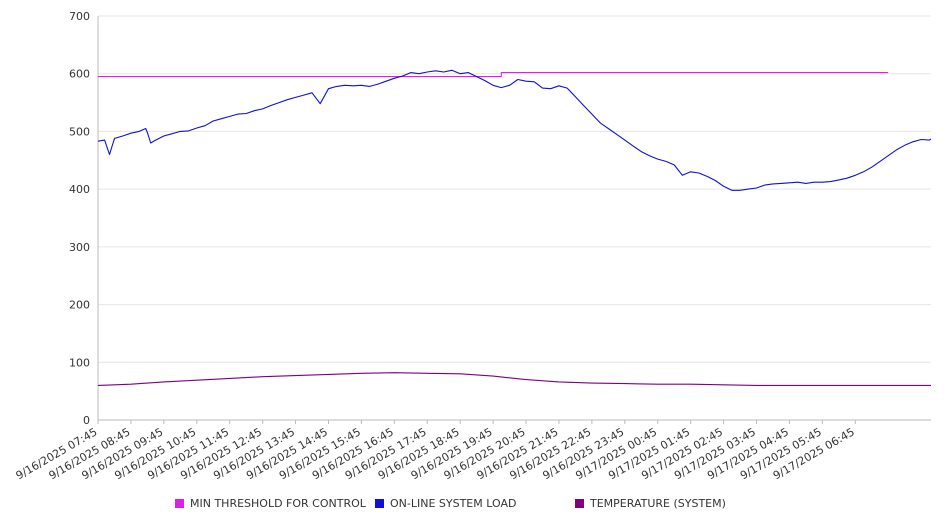 Image resolution: width=946 pixels, height=526 pixels. What do you see at coordinates (79, 74) in the screenshot?
I see `y-tick-label: 600` at bounding box center [79, 74].